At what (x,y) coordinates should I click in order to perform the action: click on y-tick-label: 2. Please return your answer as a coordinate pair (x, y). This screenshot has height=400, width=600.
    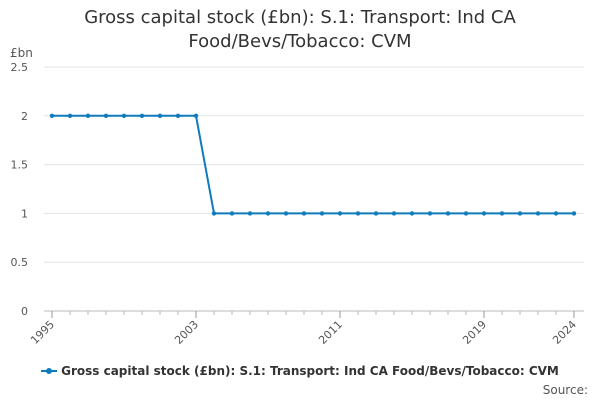
    Looking at the image, I should click on (24, 116).